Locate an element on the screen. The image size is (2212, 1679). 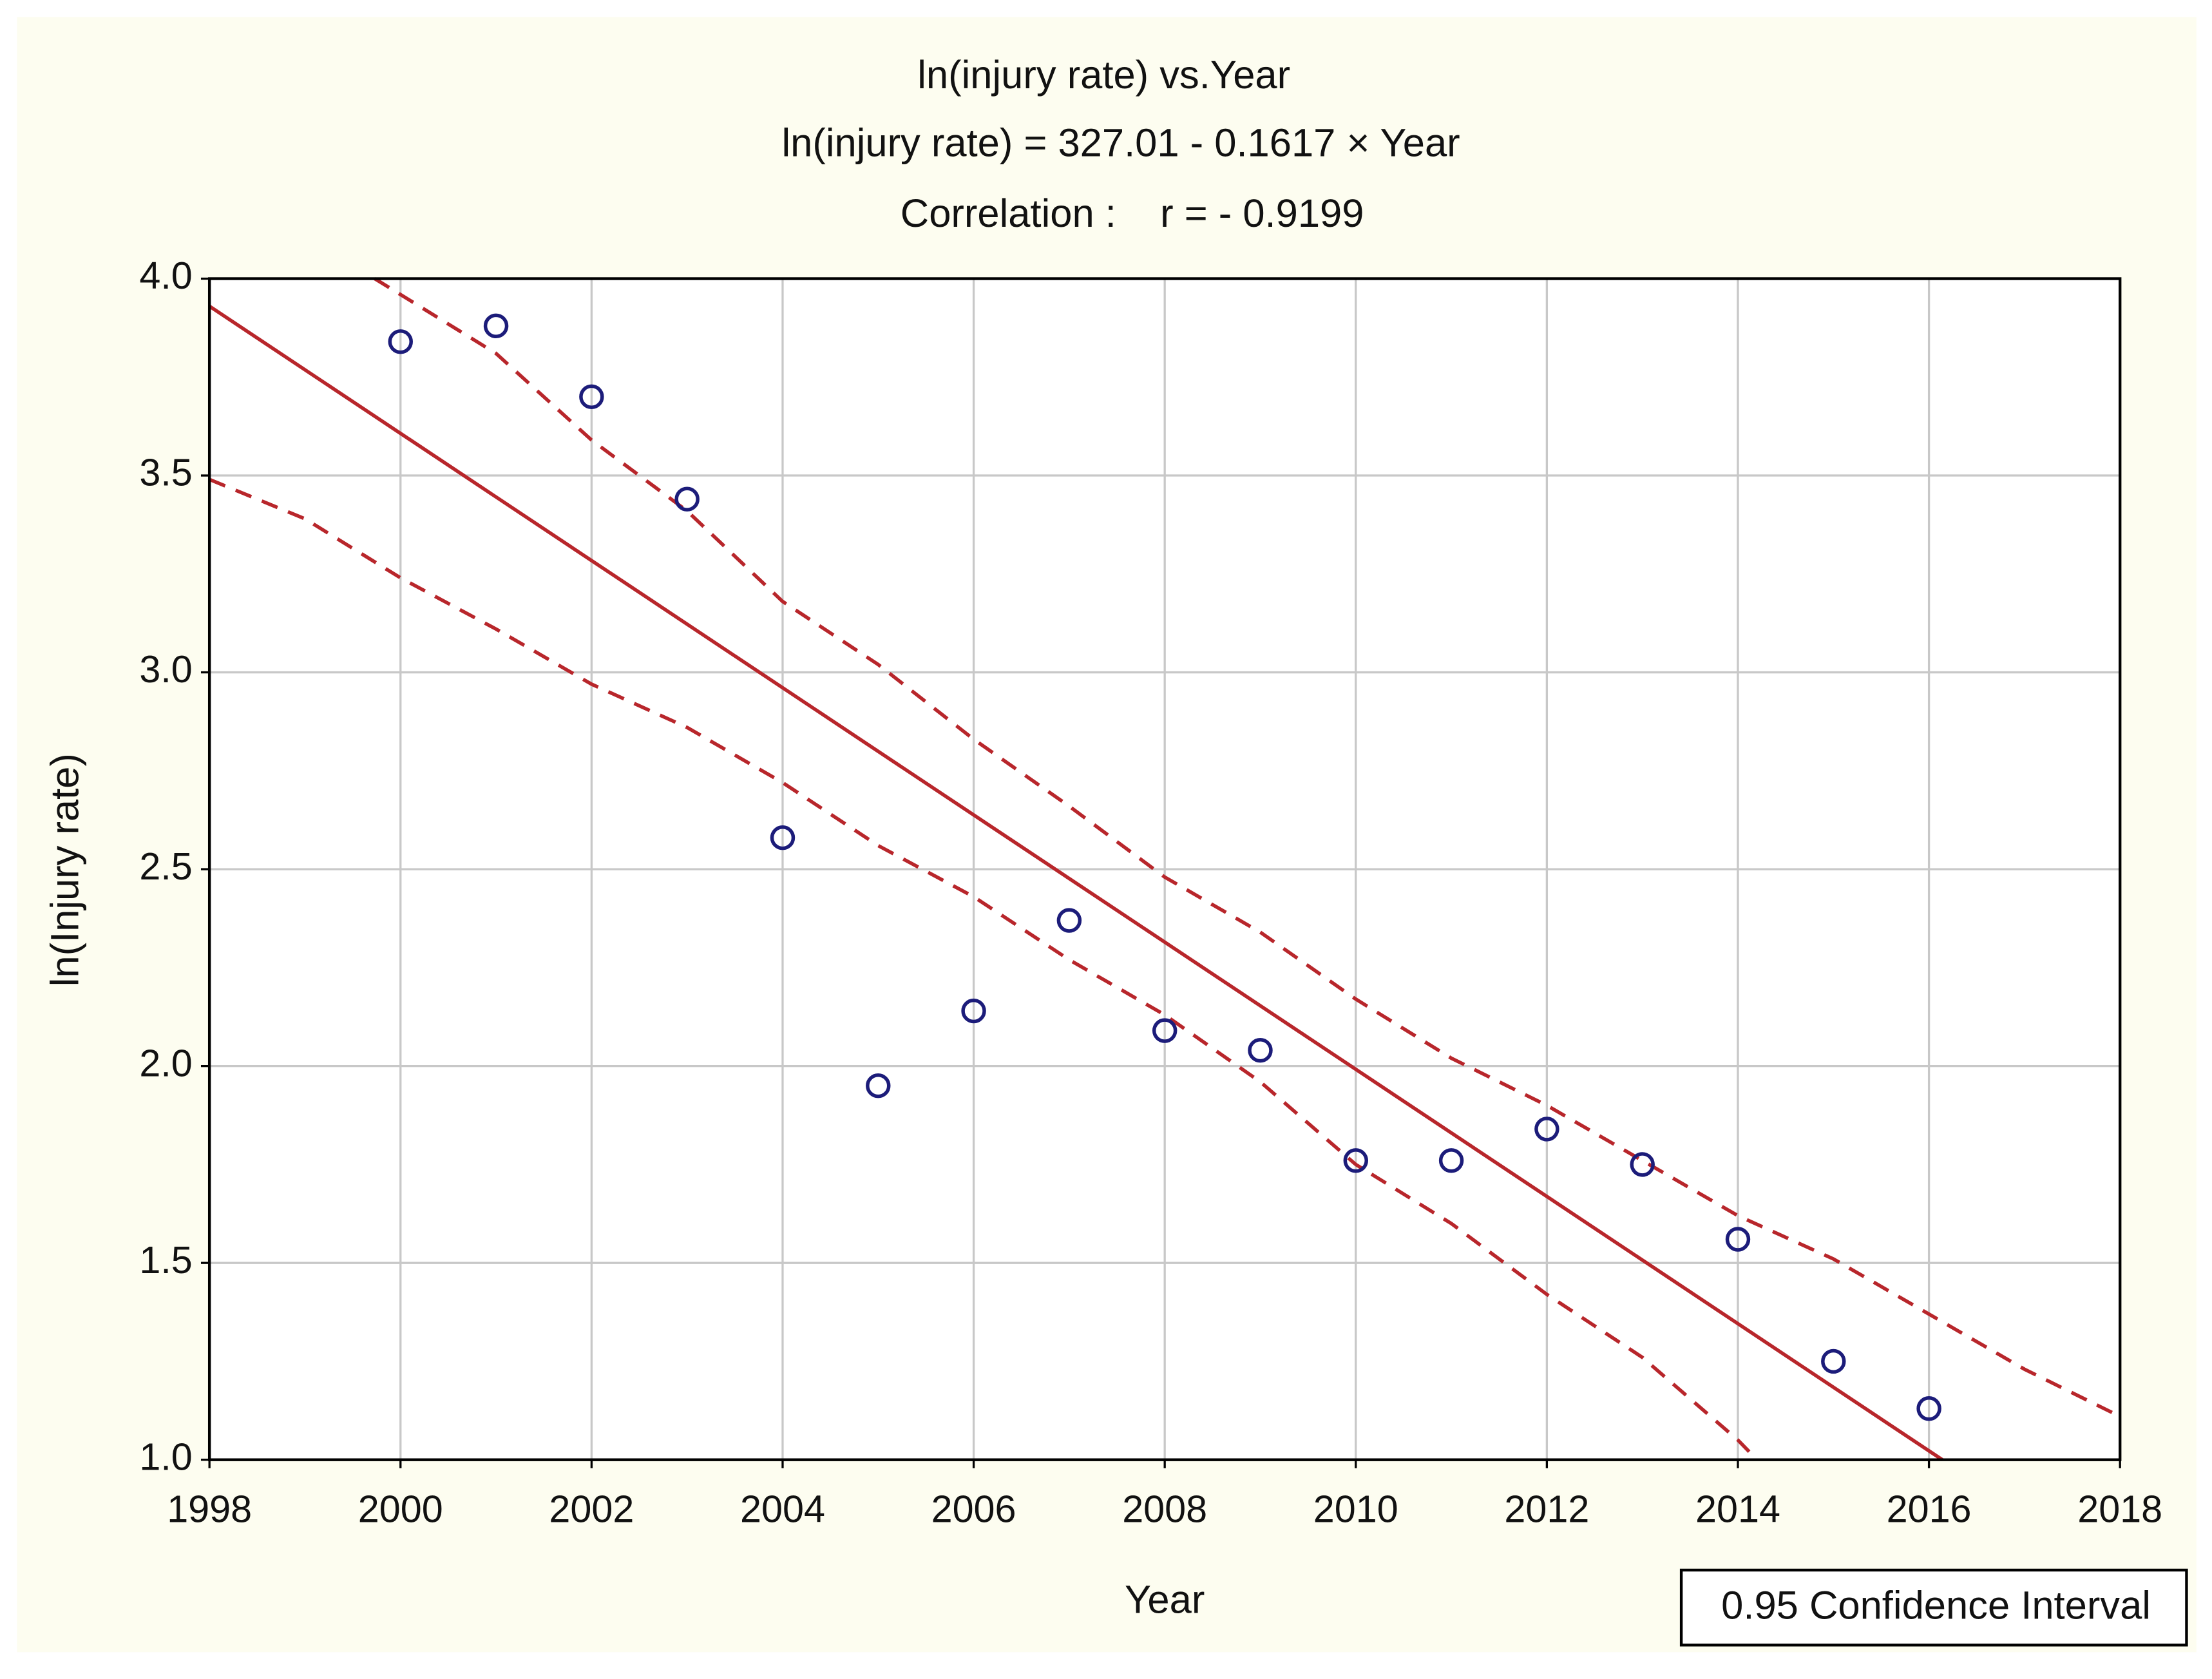
x-tick-label: 2008 is located at coordinates (1164, 1509).